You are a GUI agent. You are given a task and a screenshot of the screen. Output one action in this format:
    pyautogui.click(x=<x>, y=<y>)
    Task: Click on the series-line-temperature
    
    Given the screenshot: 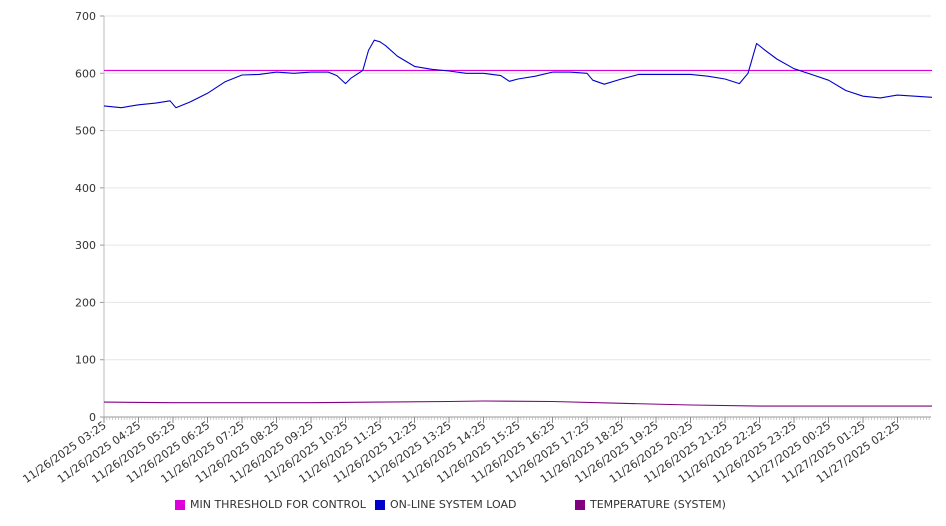 What is the action you would take?
    pyautogui.click(x=517, y=403)
    